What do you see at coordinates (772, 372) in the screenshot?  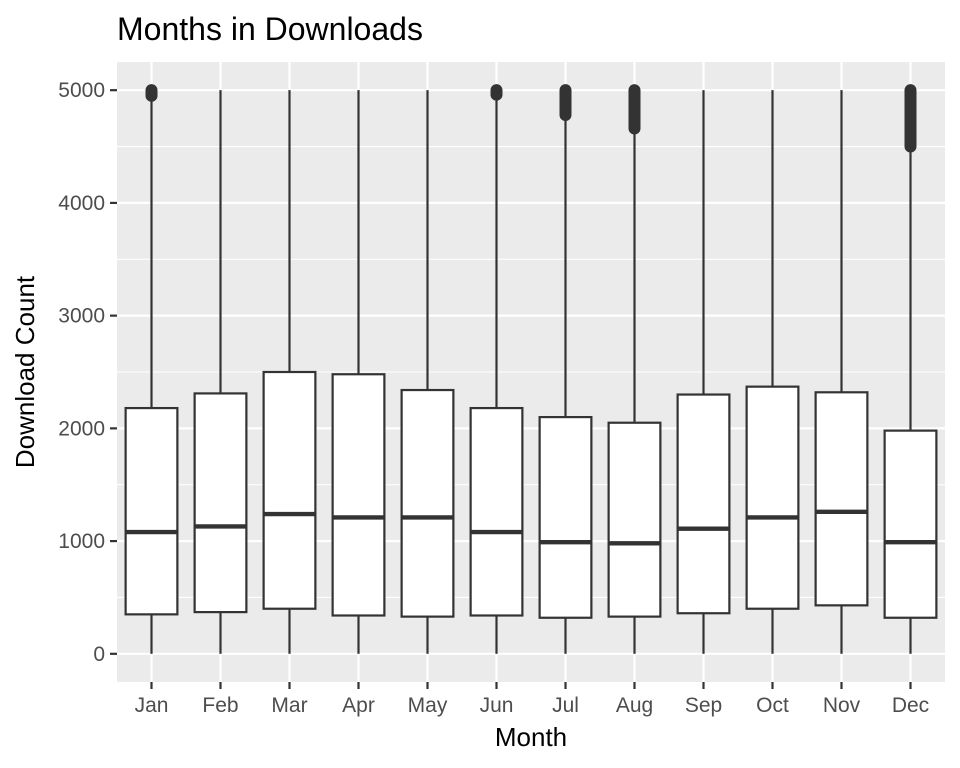 I see `box-oct` at bounding box center [772, 372].